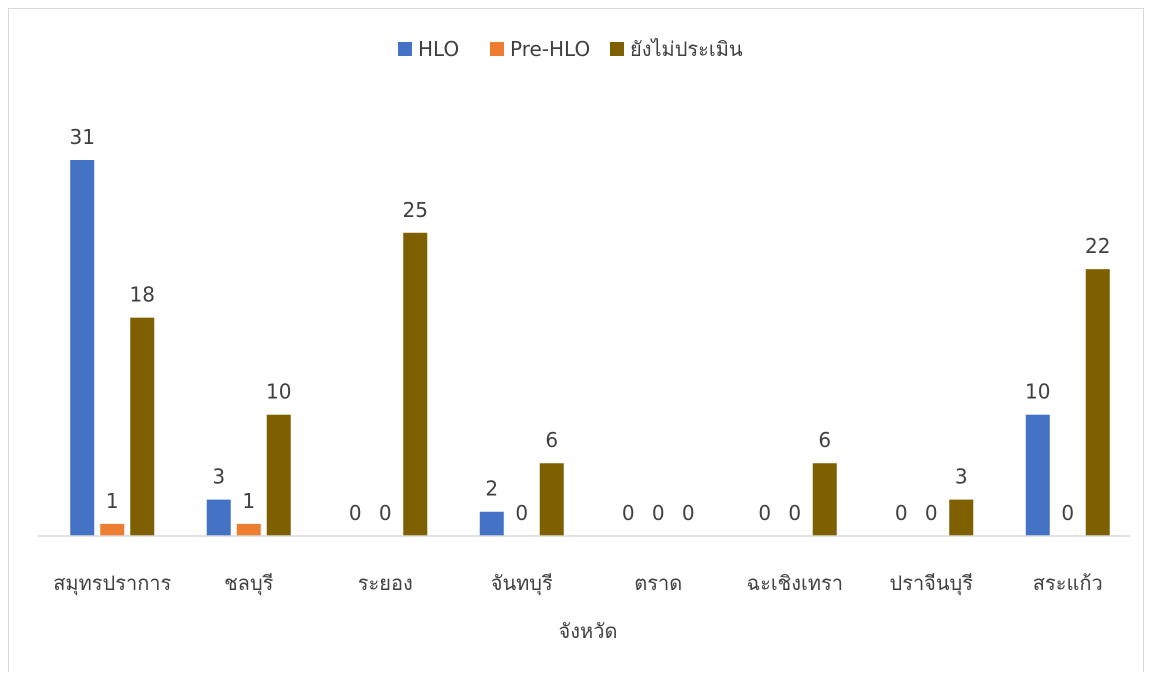  Describe the element at coordinates (249, 583) in the screenshot. I see `x-tick-label: ชลบุรี` at that location.